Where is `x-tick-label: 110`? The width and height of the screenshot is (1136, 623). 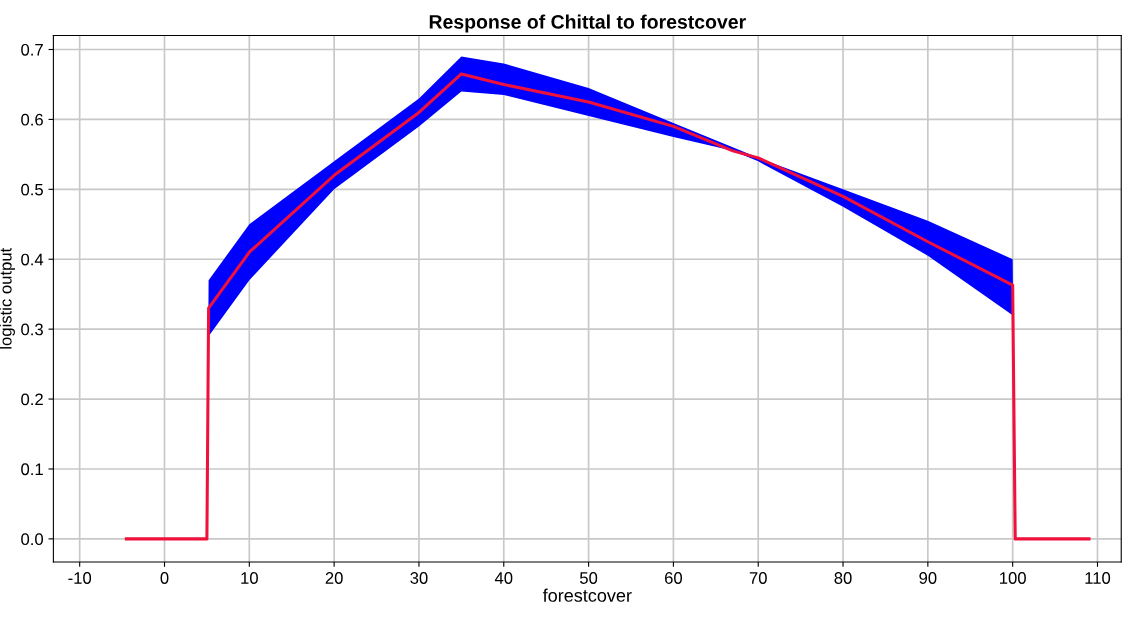 x-tick-label: 110 is located at coordinates (1098, 578).